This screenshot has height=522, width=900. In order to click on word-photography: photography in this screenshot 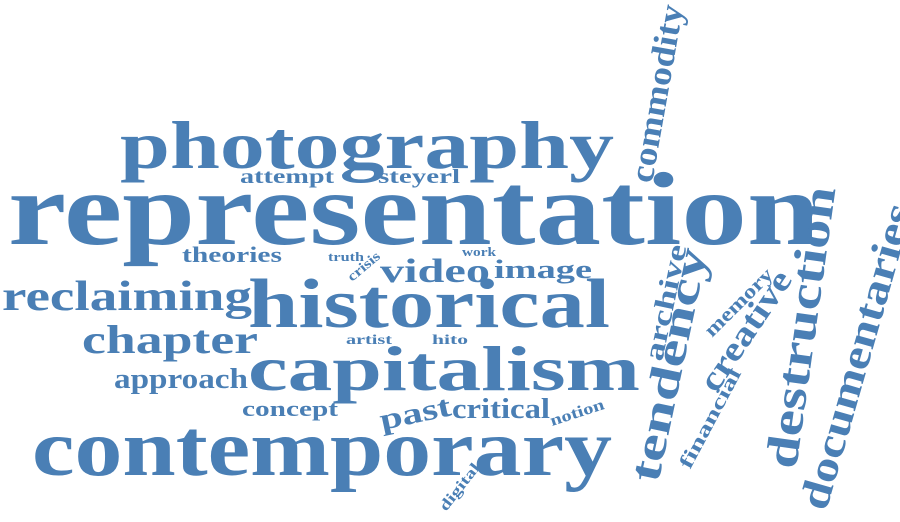, I will do `click(367, 145)`.